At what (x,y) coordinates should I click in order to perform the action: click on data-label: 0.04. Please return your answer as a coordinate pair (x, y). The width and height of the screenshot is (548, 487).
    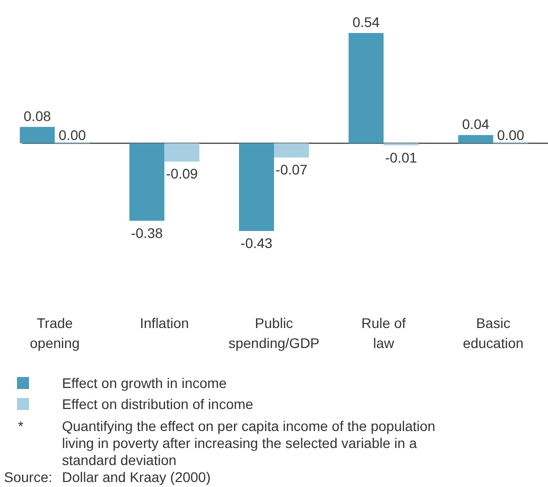
    Looking at the image, I should click on (476, 124).